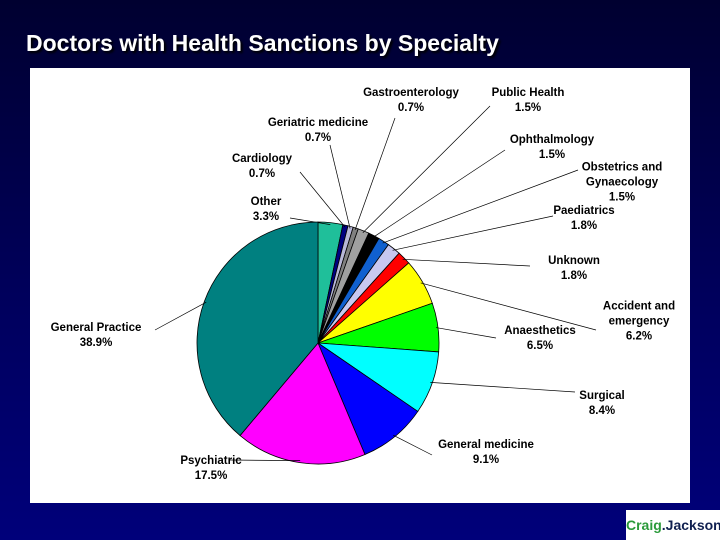 This screenshot has width=720, height=540. I want to click on slice-label: Psychiatric 17.5%, so click(211, 469).